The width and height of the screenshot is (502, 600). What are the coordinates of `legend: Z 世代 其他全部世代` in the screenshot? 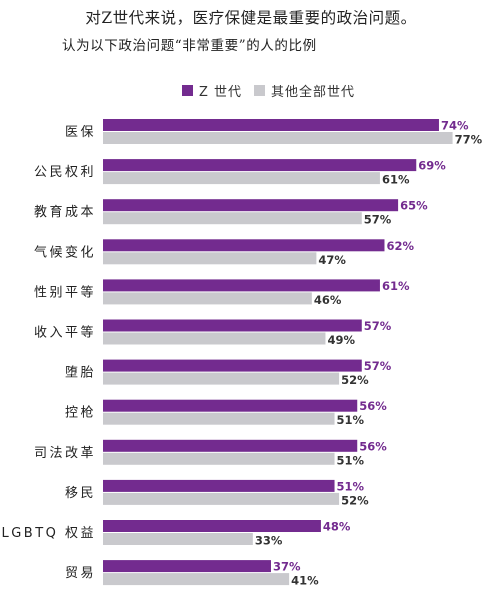 It's located at (274, 90).